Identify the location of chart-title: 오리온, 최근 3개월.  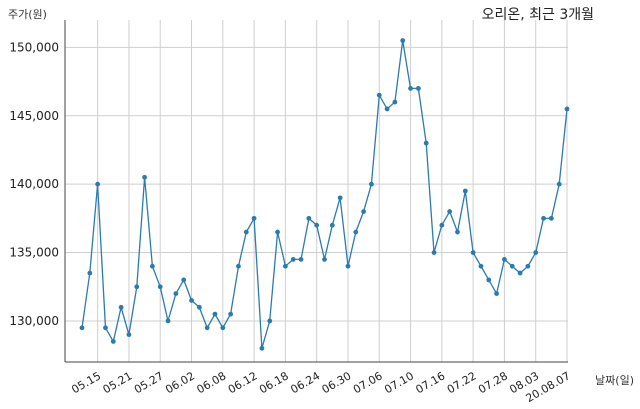
(537, 15).